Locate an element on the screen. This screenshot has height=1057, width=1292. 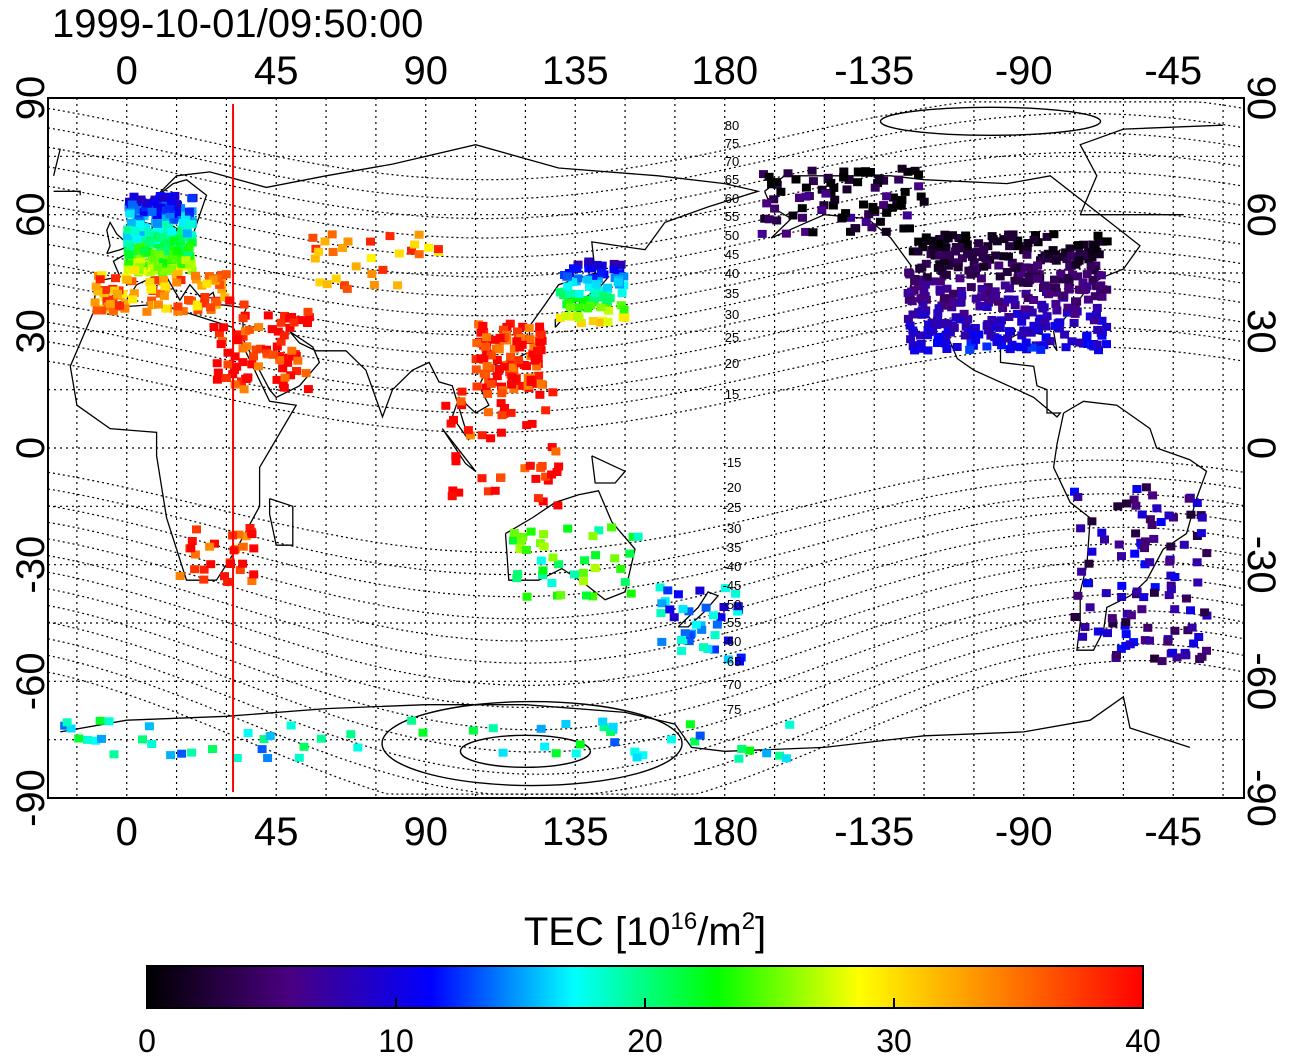
bottom-longitude-label: 90 is located at coordinates (425, 832).